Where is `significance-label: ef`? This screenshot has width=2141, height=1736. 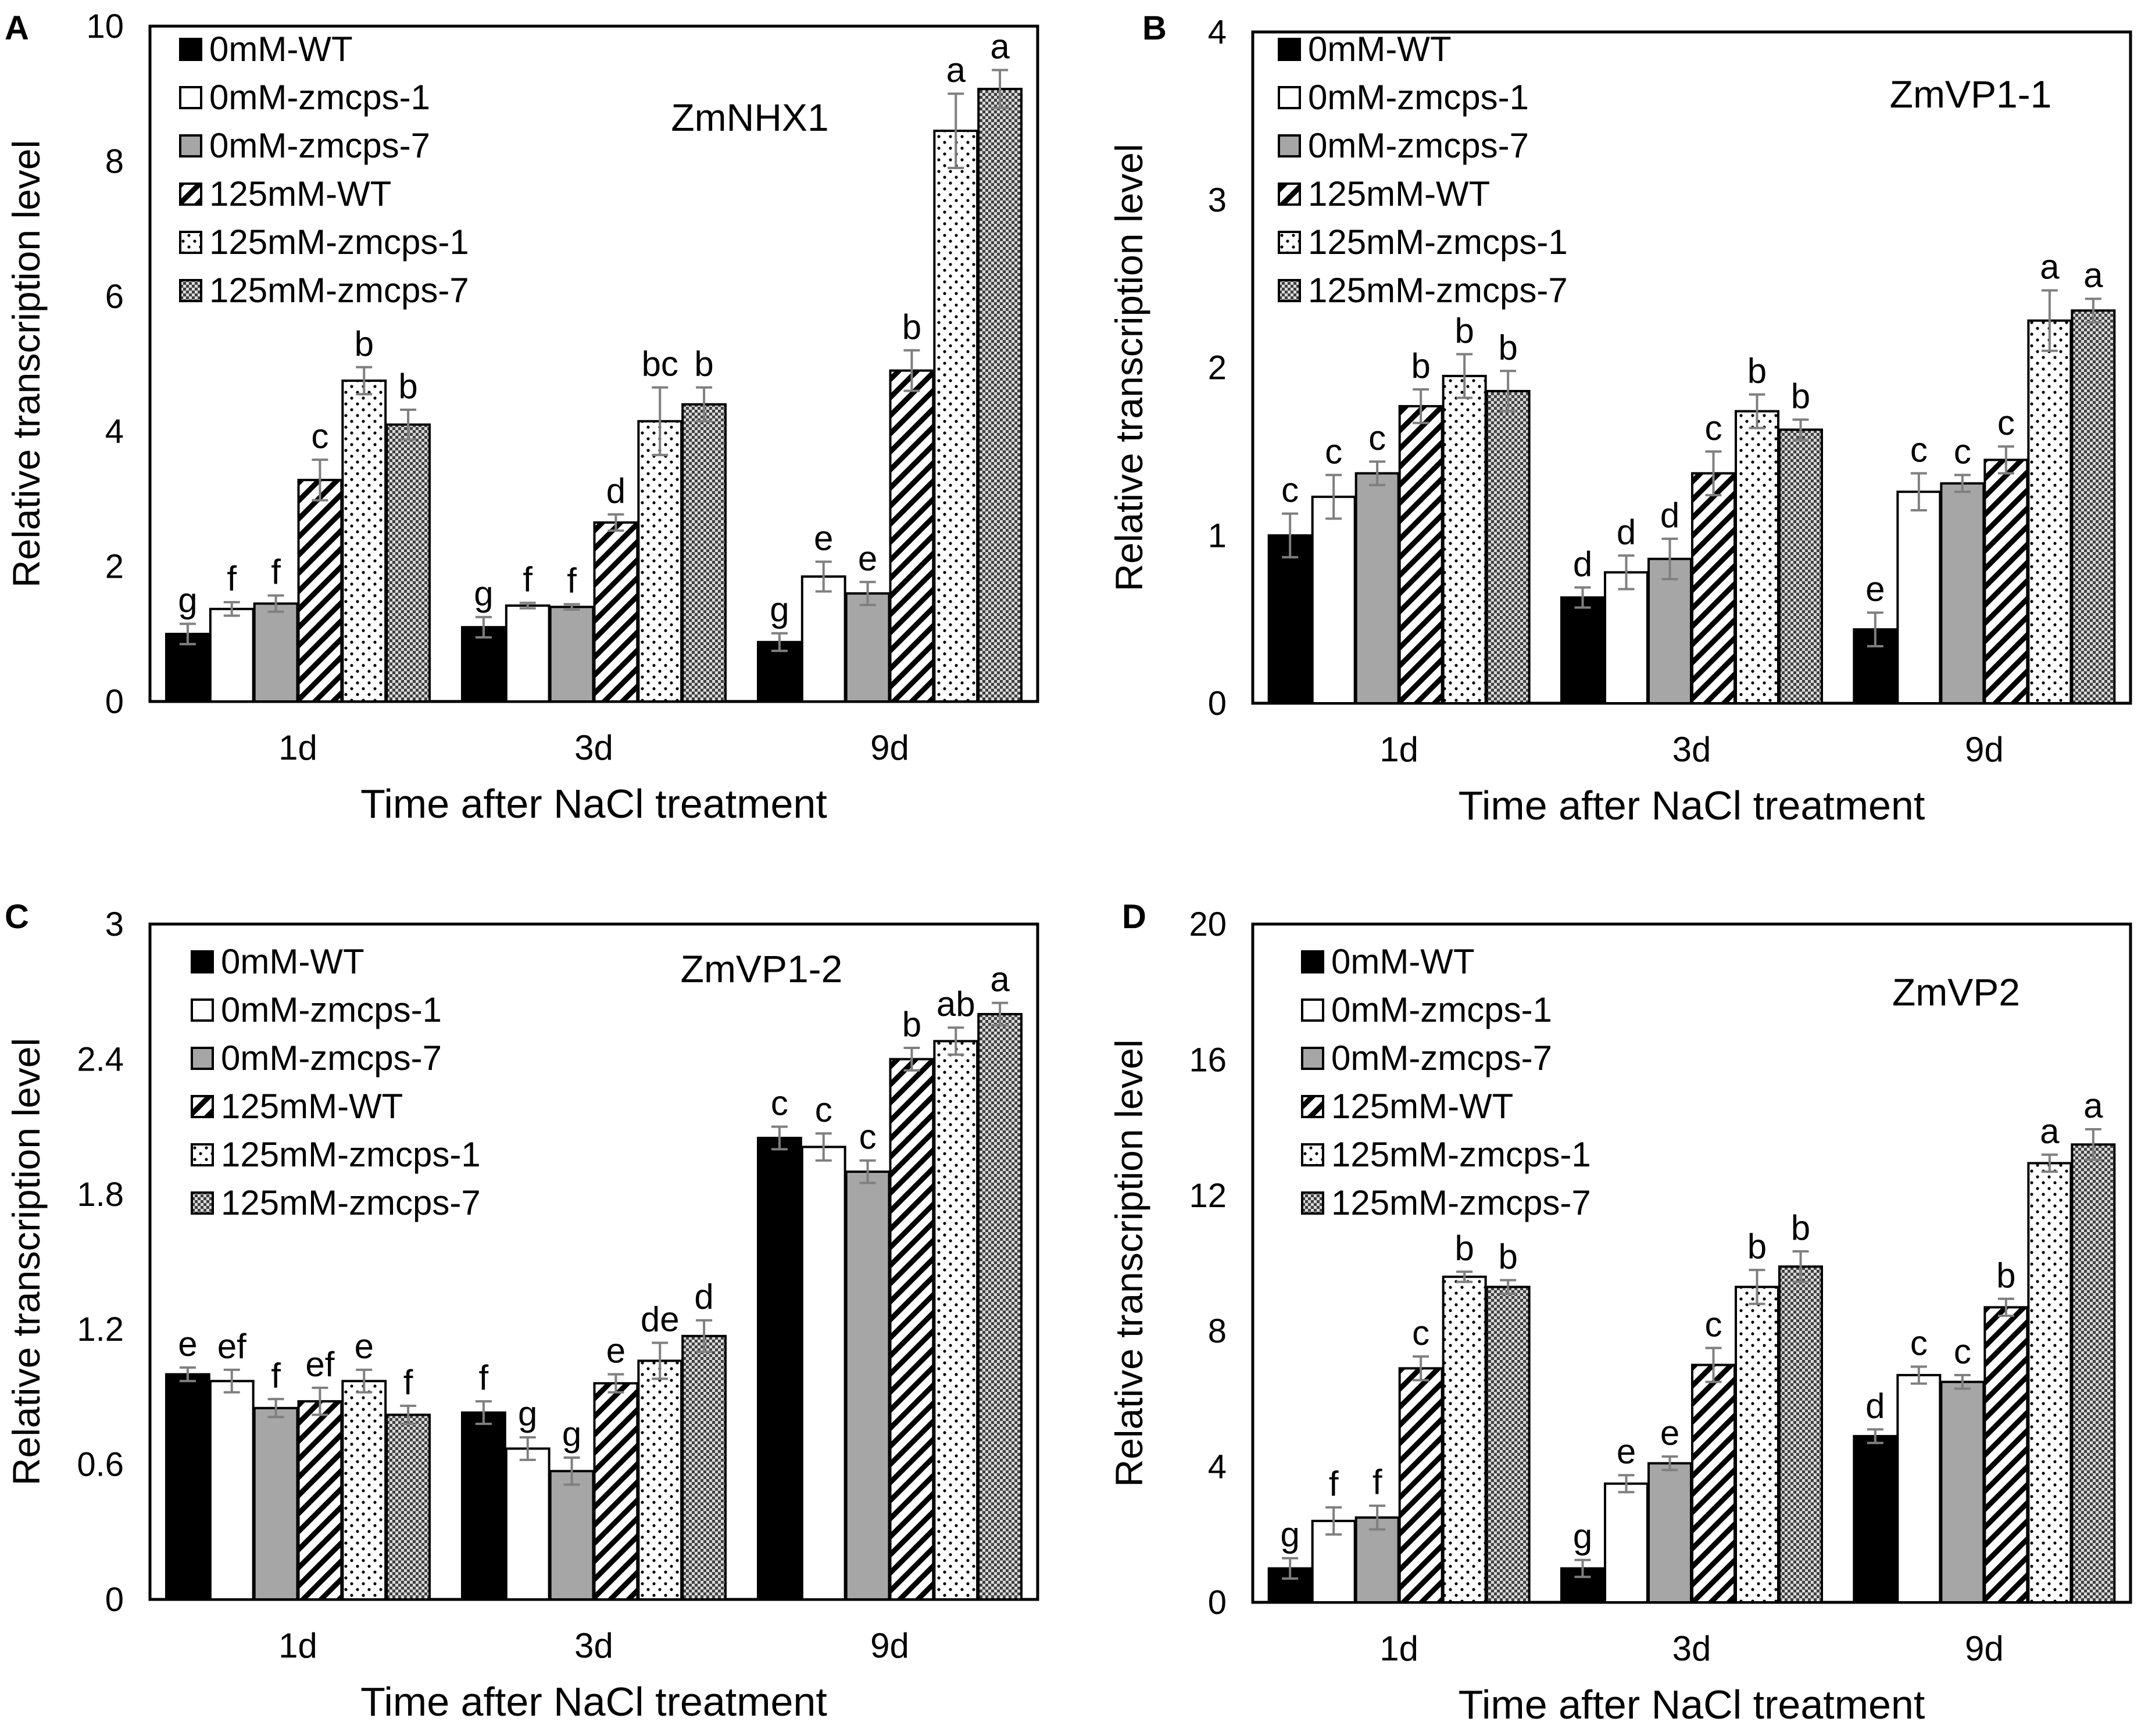
significance-label: ef is located at coordinates (231, 1346).